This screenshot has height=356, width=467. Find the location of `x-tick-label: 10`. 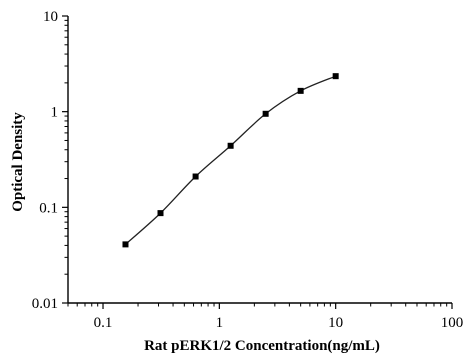

x-tick-label: 10 is located at coordinates (335, 323).